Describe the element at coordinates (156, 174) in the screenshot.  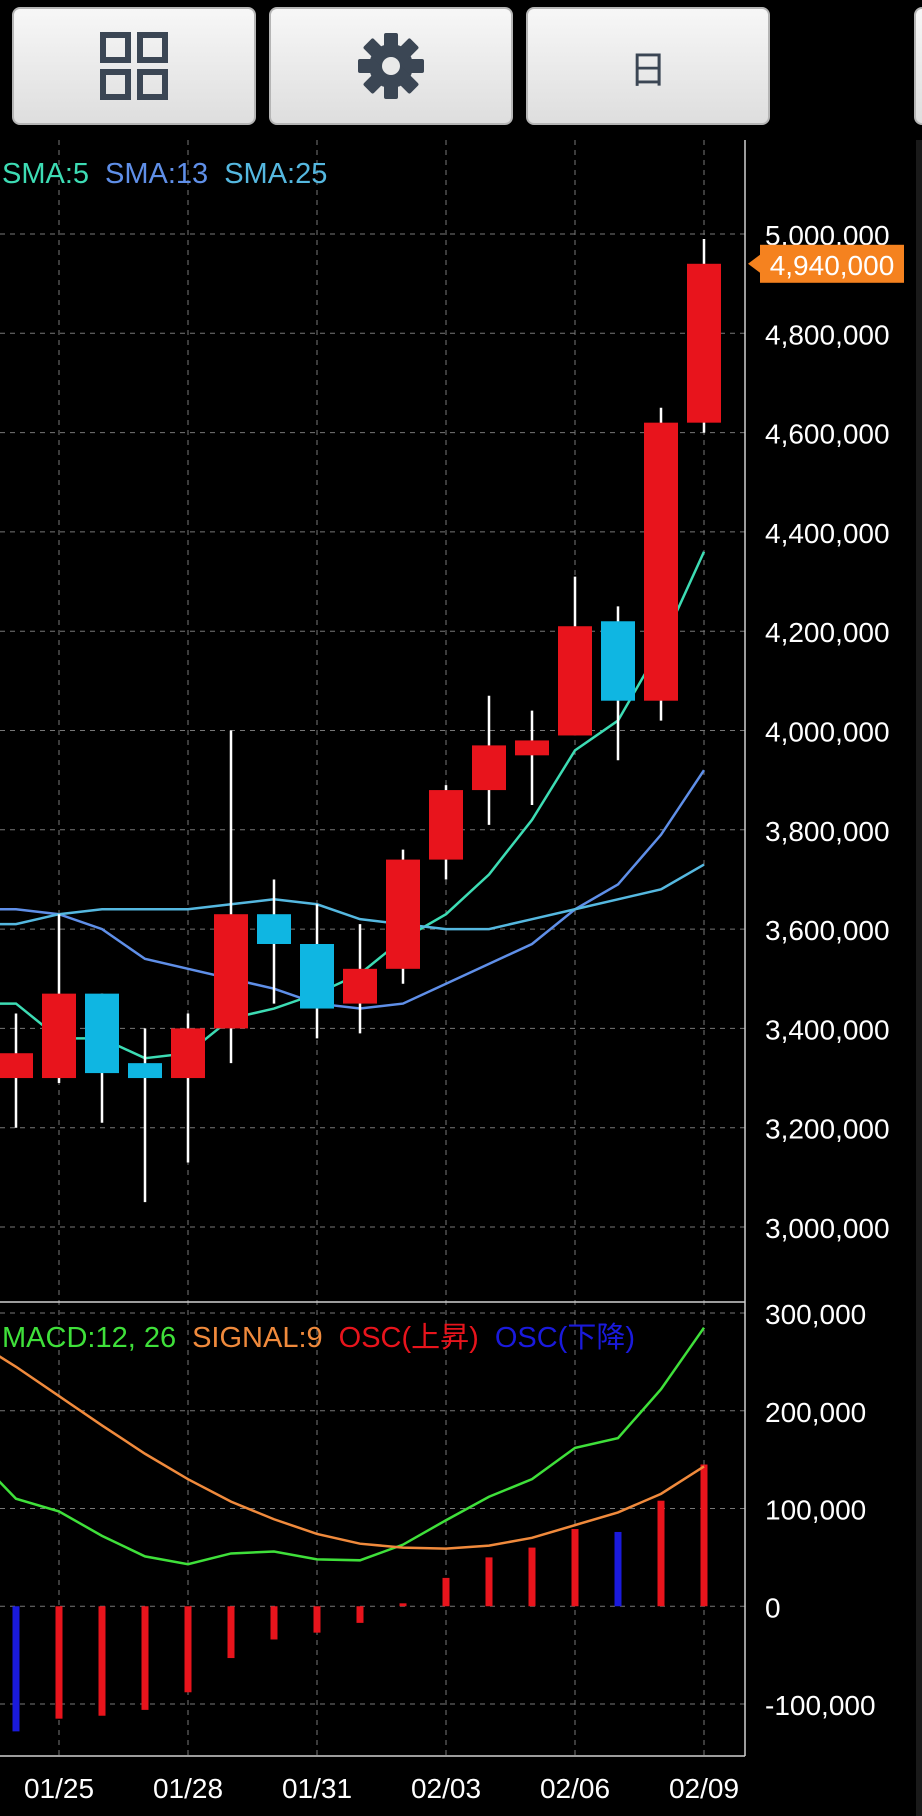
I see `legend-entry: SMA:13` at that location.